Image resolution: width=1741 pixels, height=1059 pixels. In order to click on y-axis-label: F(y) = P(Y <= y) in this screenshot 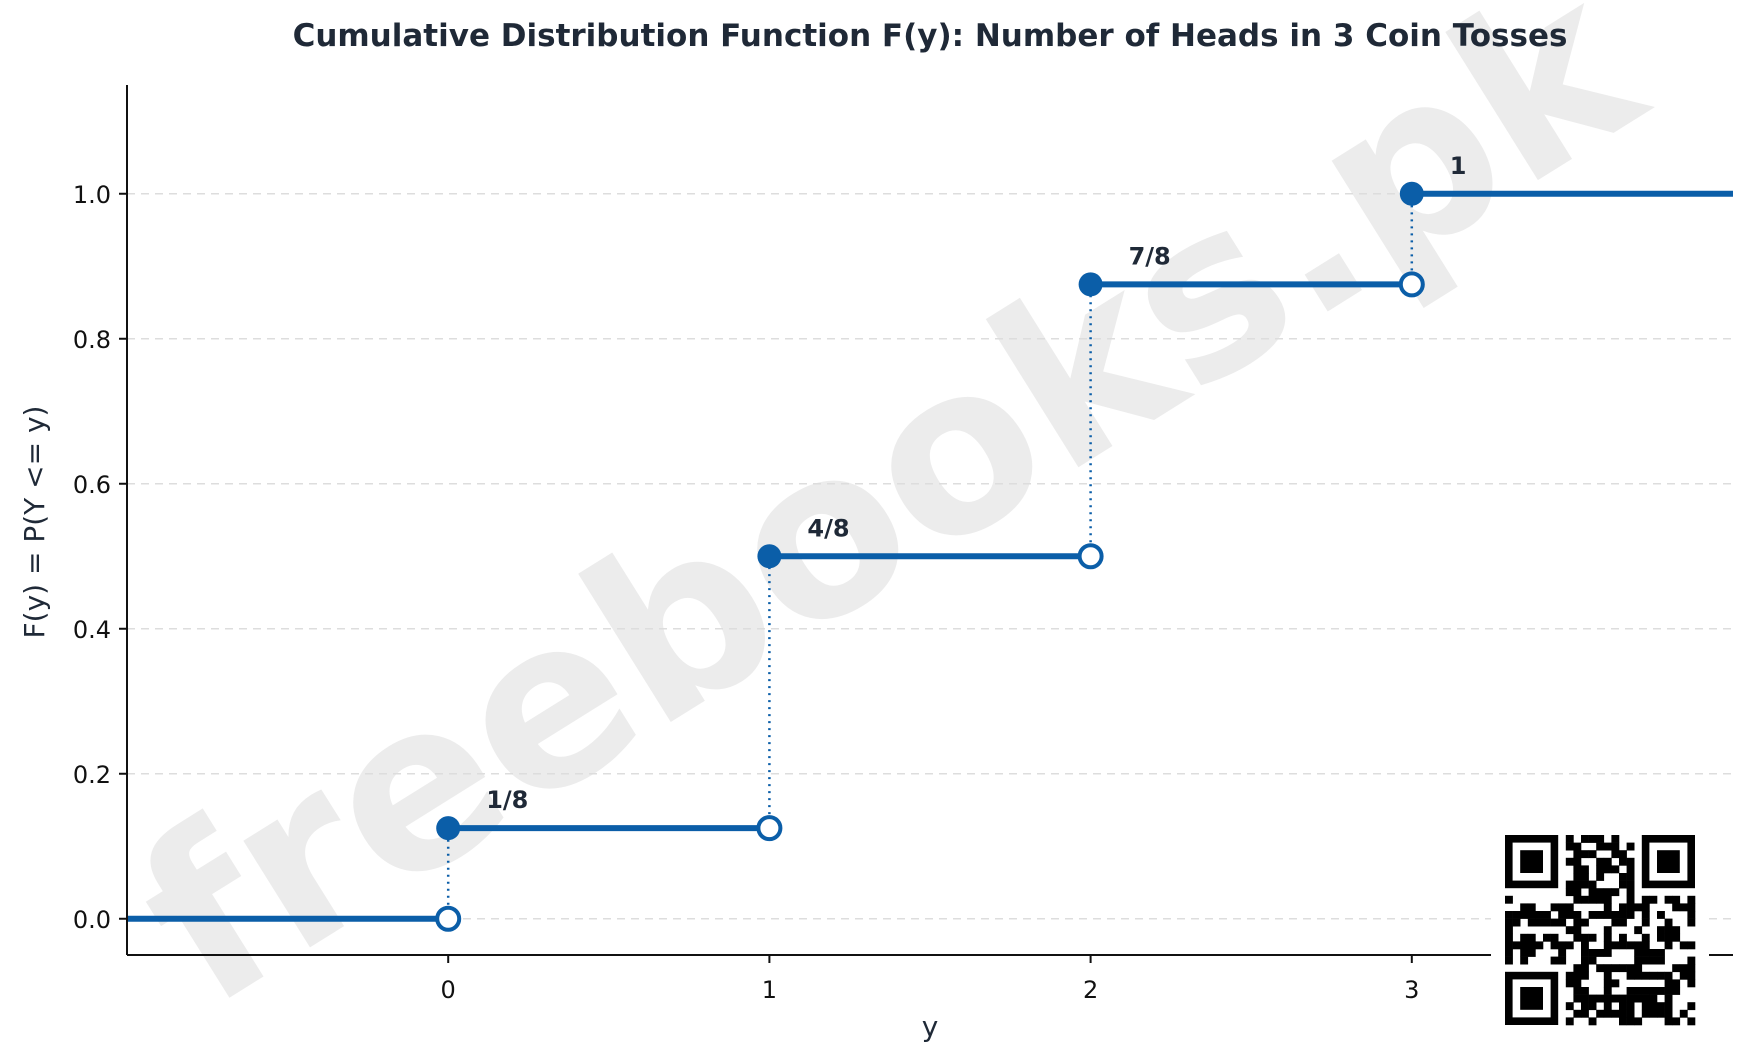, I will do `click(34, 522)`.